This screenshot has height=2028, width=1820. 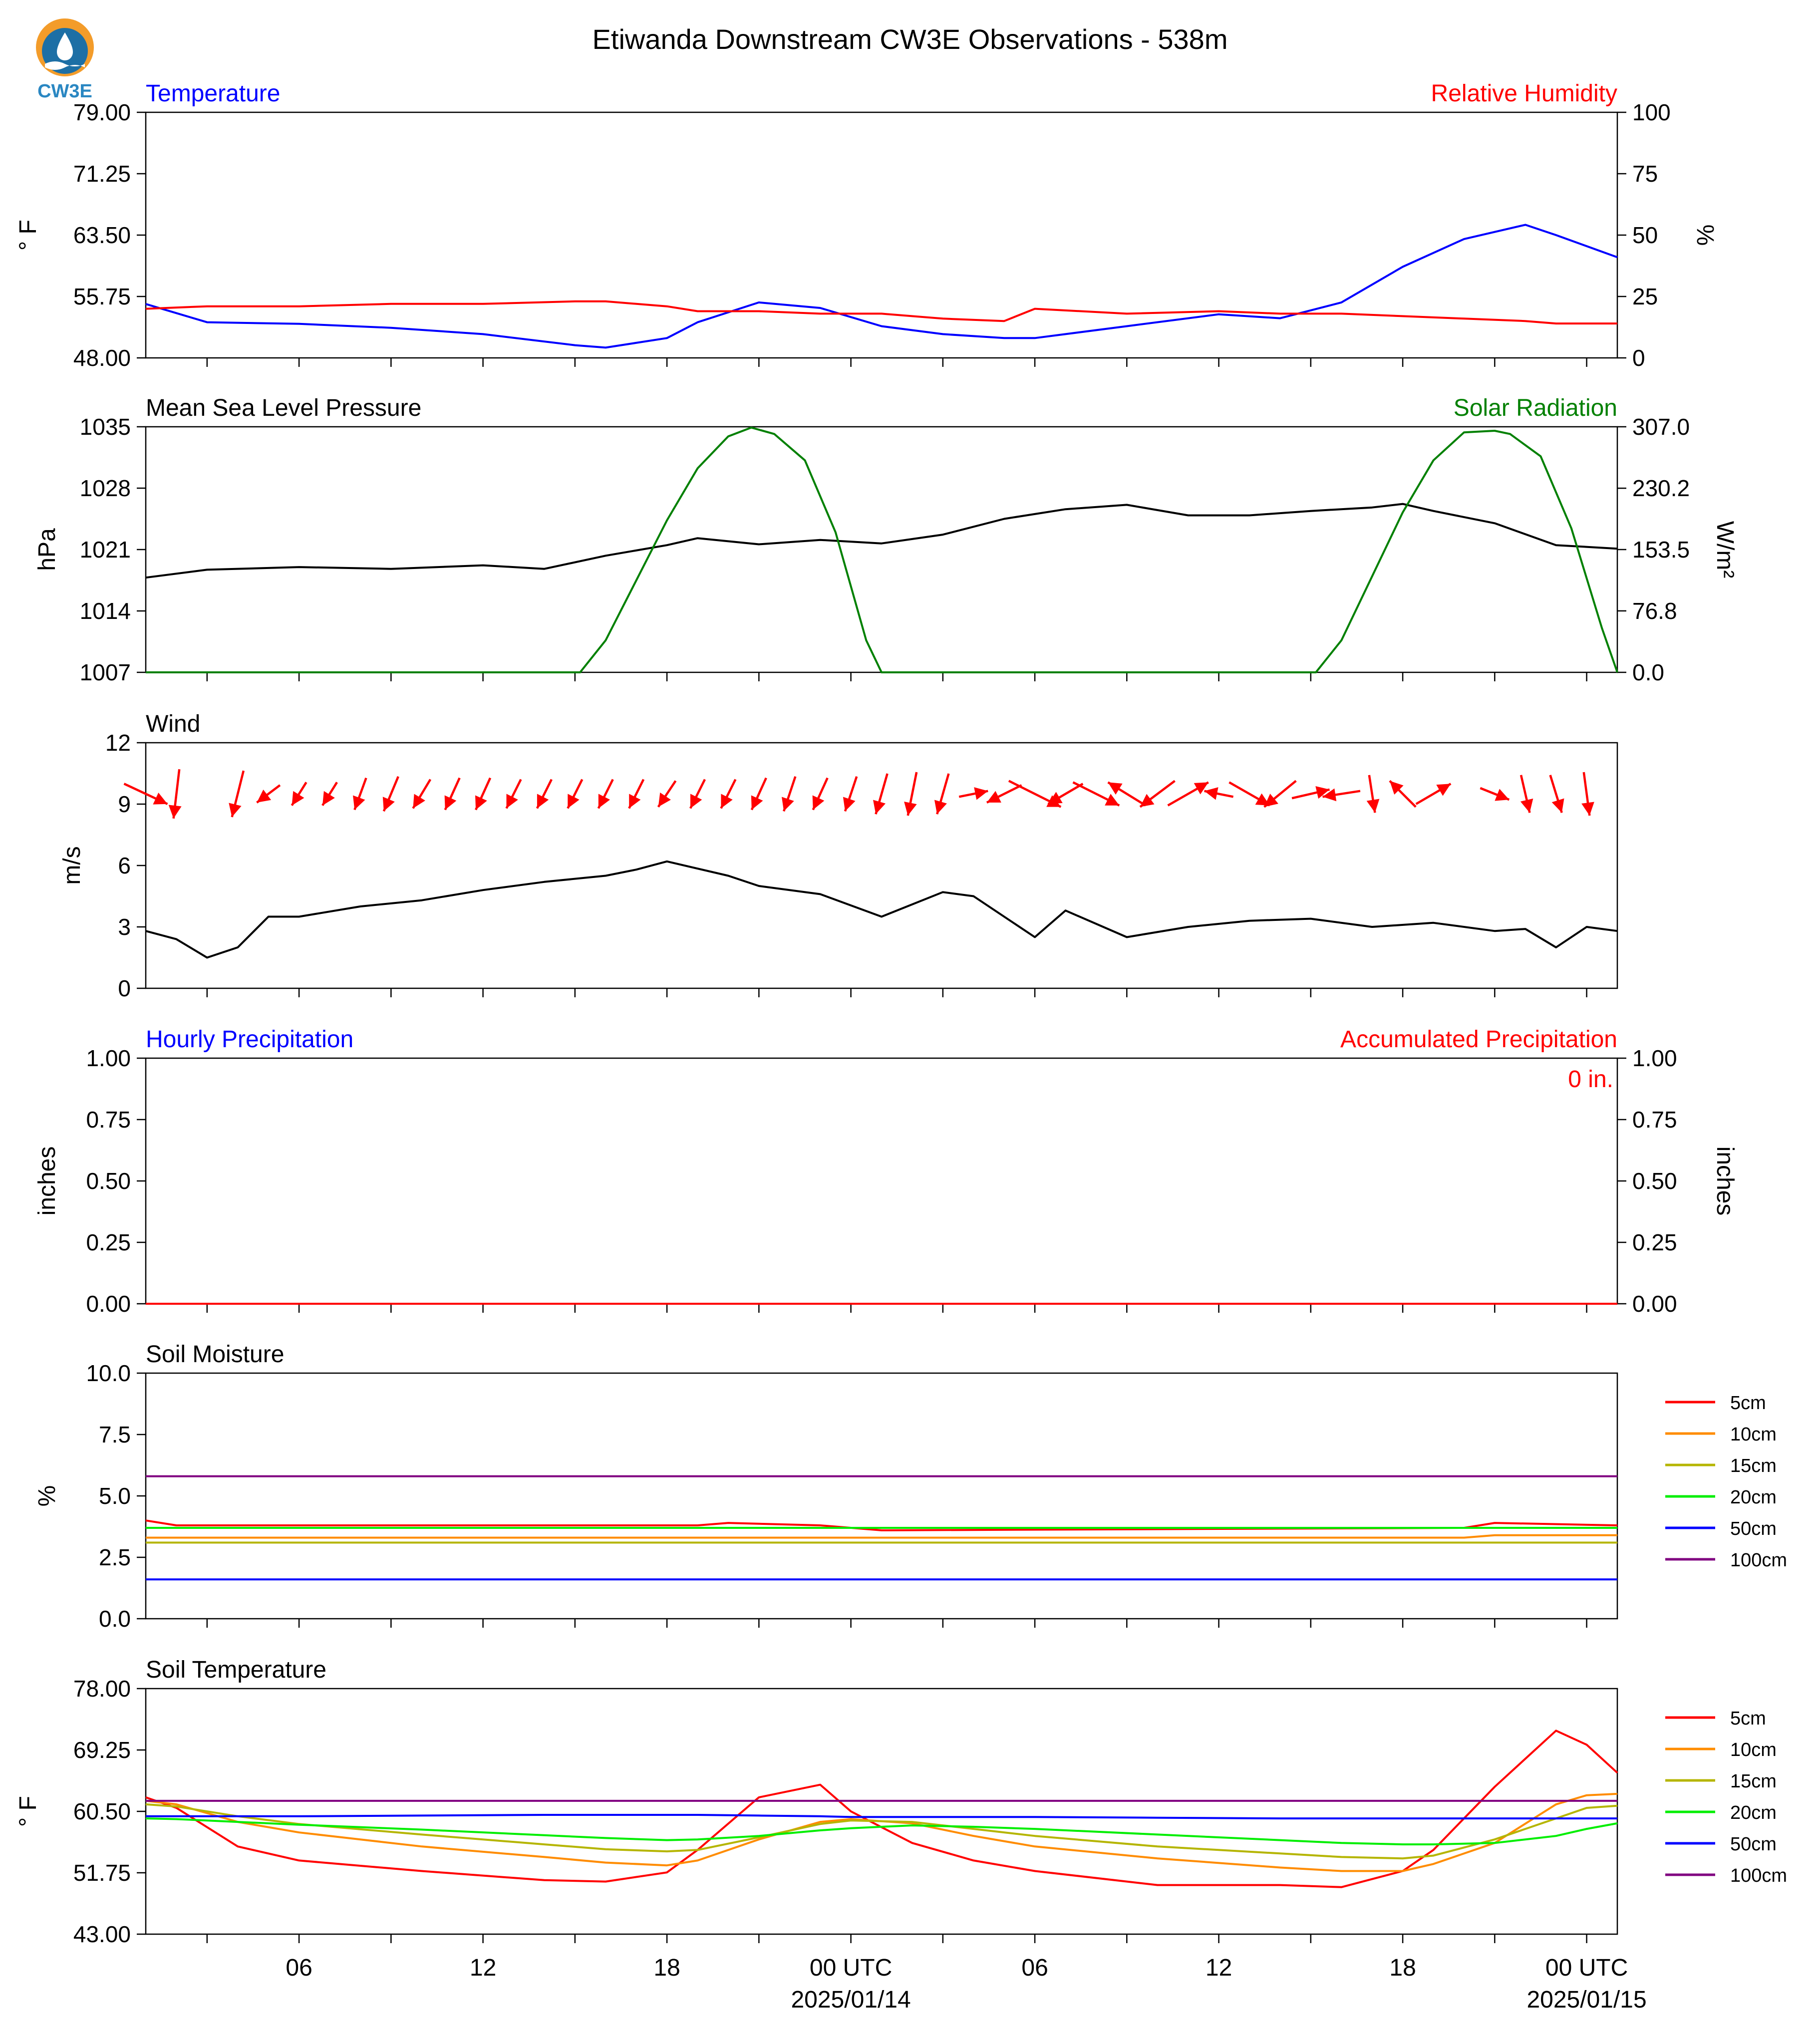 What do you see at coordinates (102, 235) in the screenshot?
I see `y-tick-label-left: 63.50` at bounding box center [102, 235].